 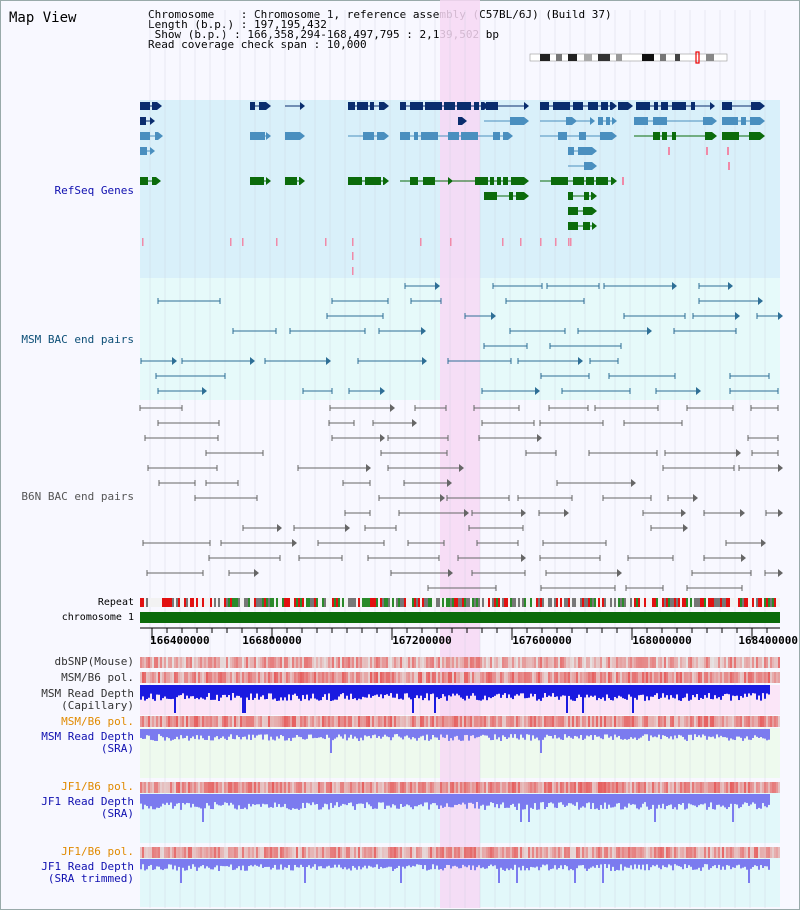 What do you see at coordinates (94, 190) in the screenshot?
I see `refseq-label: RefSeq Genes` at bounding box center [94, 190].